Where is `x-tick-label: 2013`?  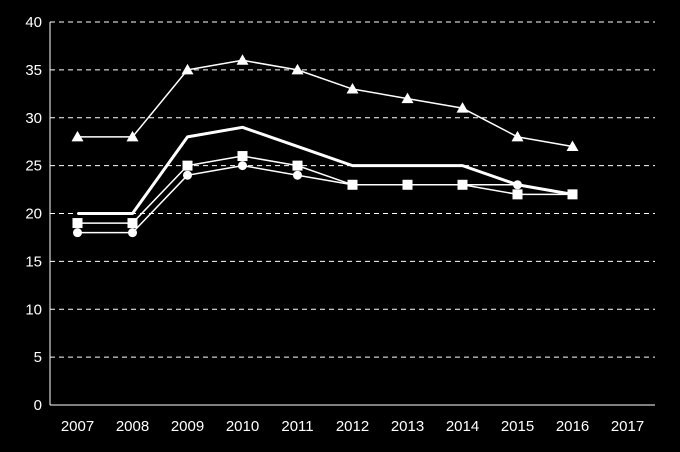 x-tick-label: 2013 is located at coordinates (407, 426).